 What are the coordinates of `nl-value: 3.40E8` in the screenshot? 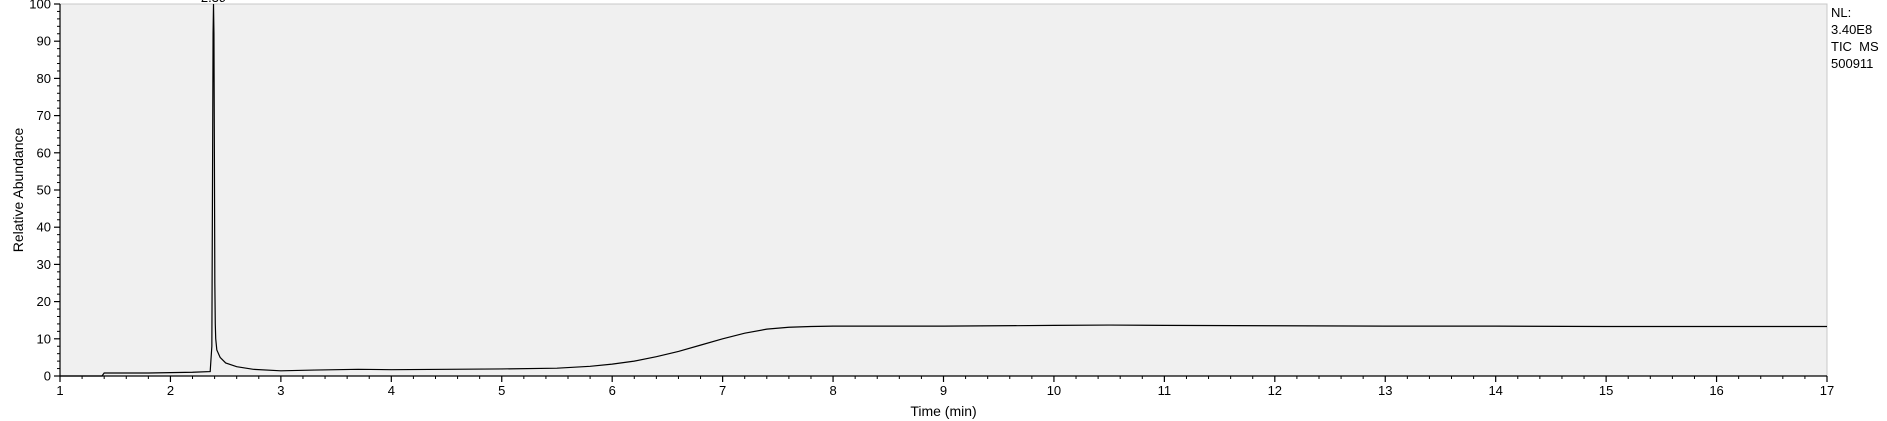 It's located at (1852, 29).